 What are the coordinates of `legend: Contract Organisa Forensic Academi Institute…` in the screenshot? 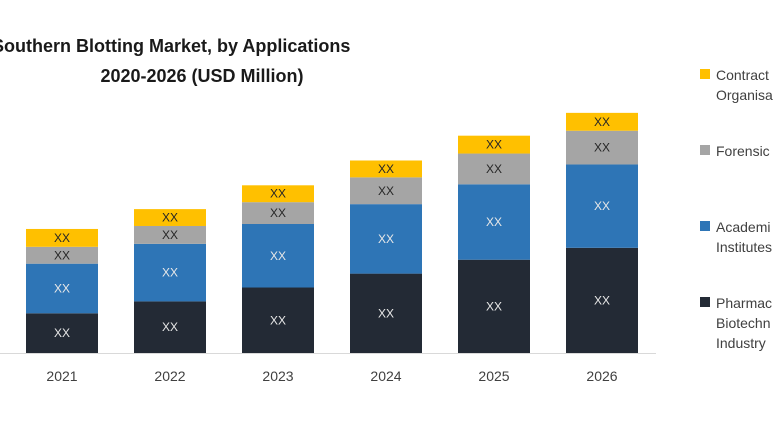 It's located at (736, 209).